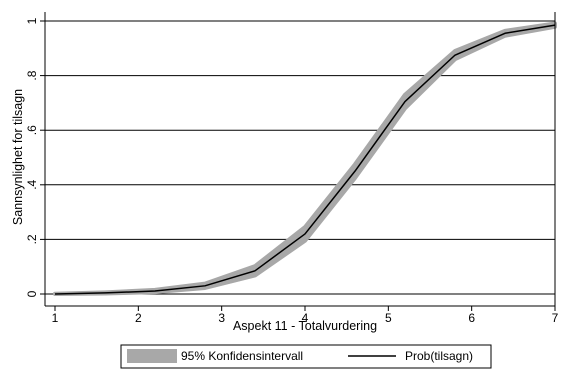 This screenshot has width=561, height=369. I want to click on legend-label-band: 95% Konfidensintervall, so click(242, 356).